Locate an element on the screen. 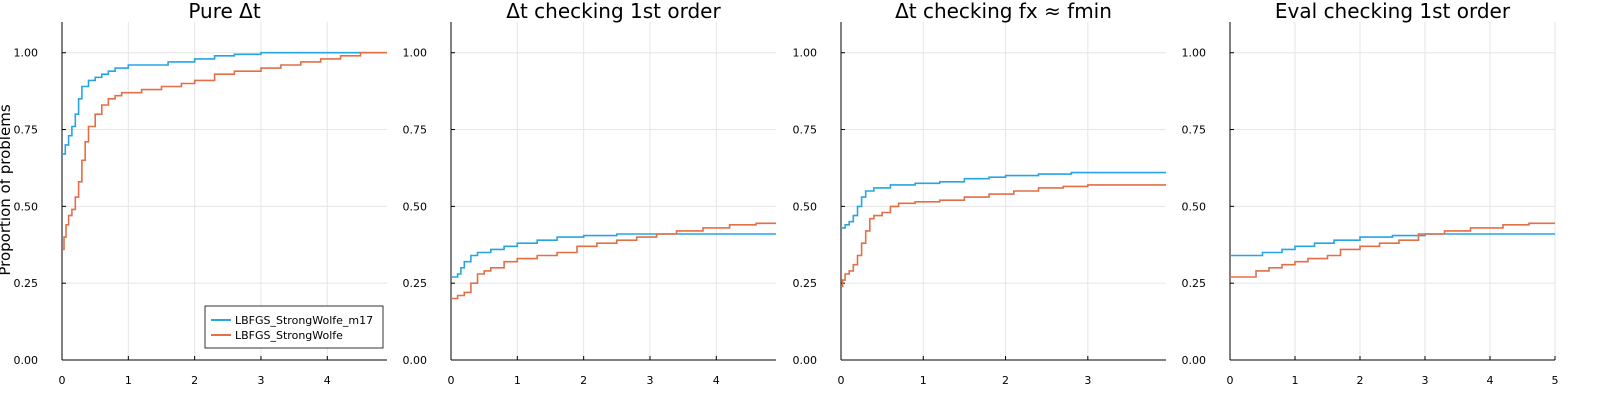  x-tick-label: 5 is located at coordinates (1555, 380).